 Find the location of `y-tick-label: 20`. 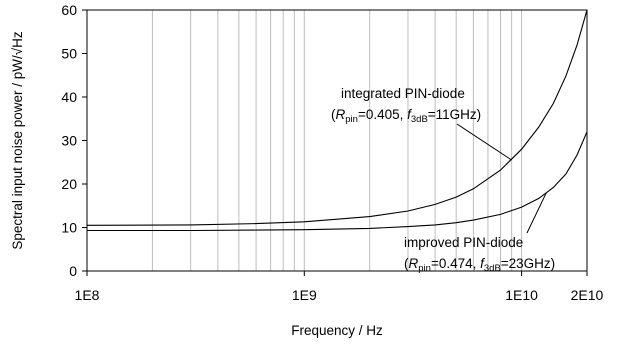

y-tick-label: 20 is located at coordinates (69, 184).